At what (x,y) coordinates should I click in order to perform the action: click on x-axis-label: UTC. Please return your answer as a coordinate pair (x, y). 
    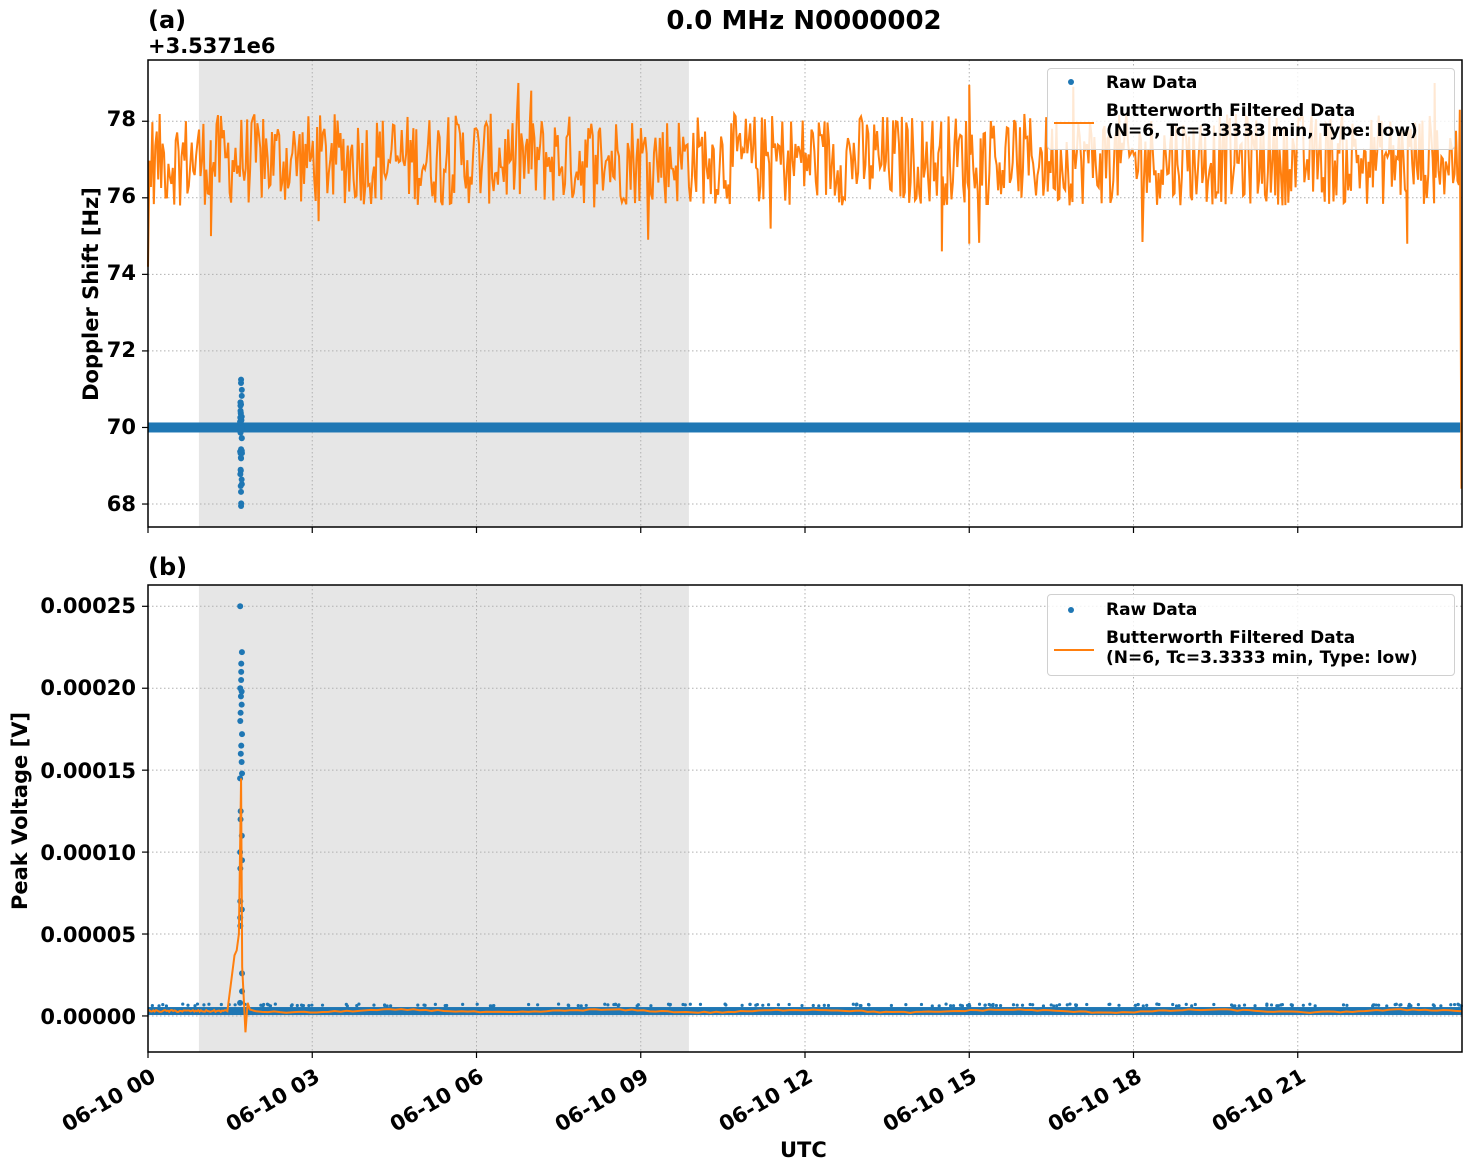
    Looking at the image, I should click on (803, 1150).